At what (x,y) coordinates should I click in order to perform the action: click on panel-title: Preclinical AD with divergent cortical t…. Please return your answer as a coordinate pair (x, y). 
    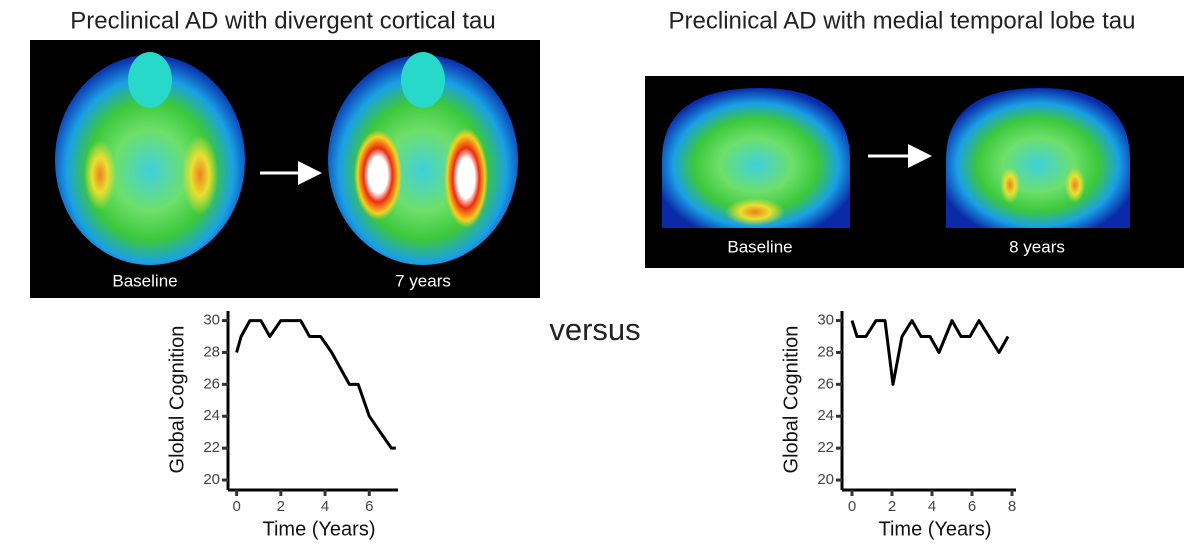
    Looking at the image, I should click on (283, 20).